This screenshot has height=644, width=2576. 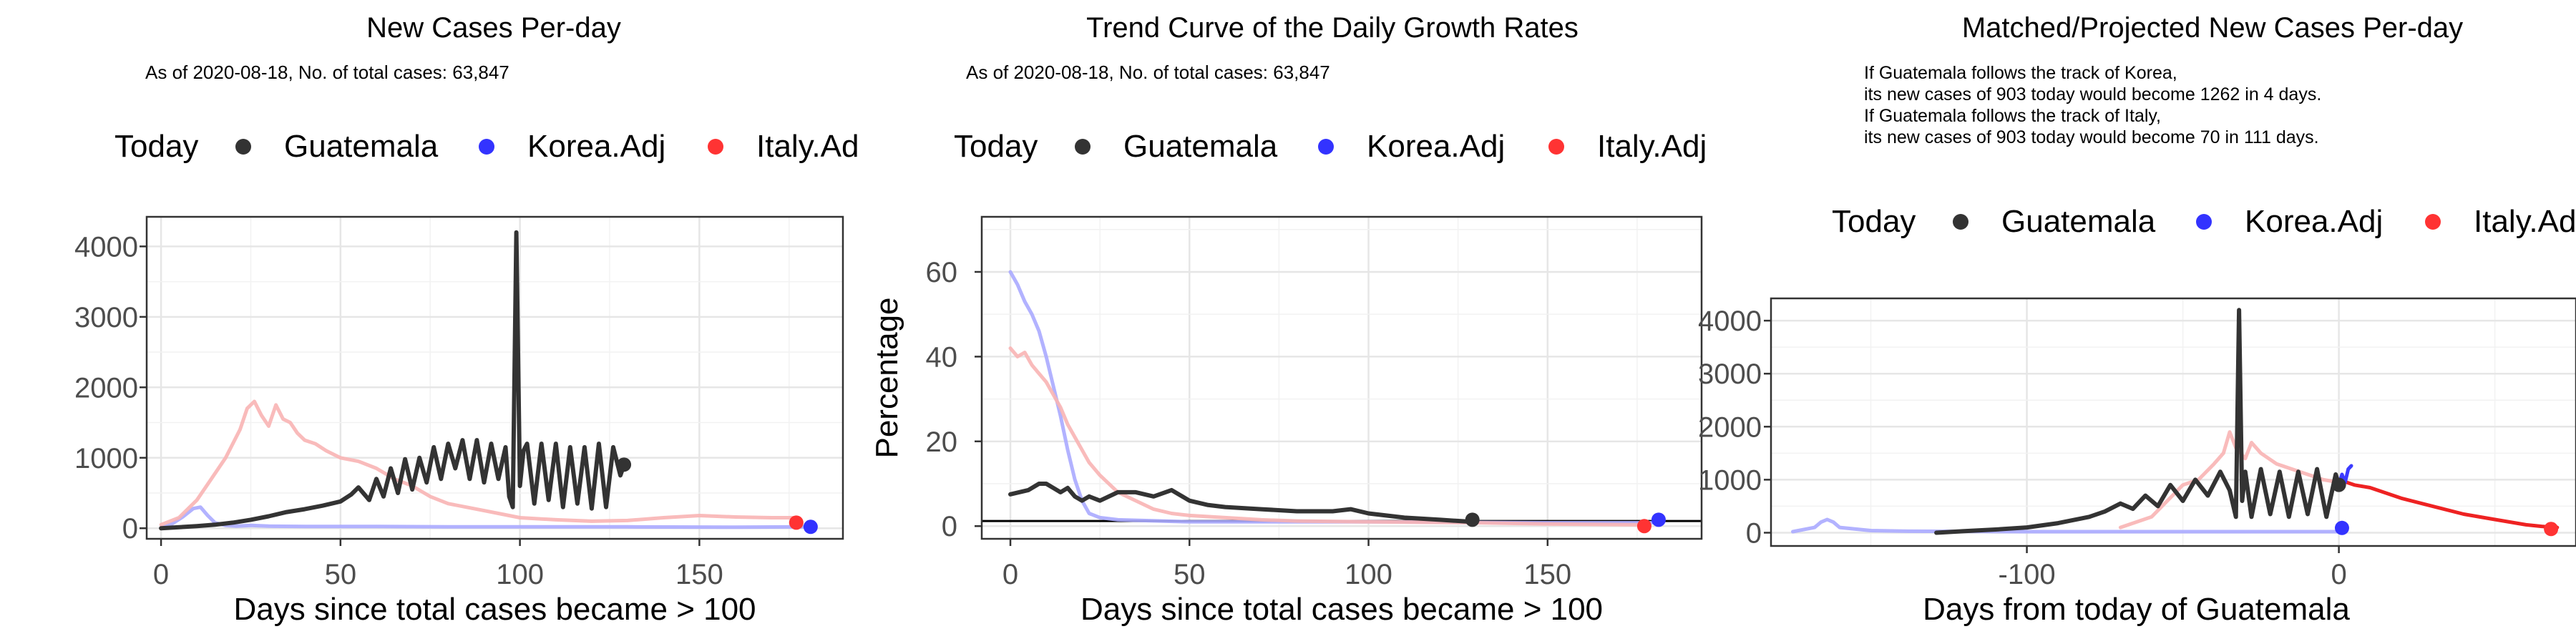 I want to click on y-tick-label: 20, so click(x=942, y=442).